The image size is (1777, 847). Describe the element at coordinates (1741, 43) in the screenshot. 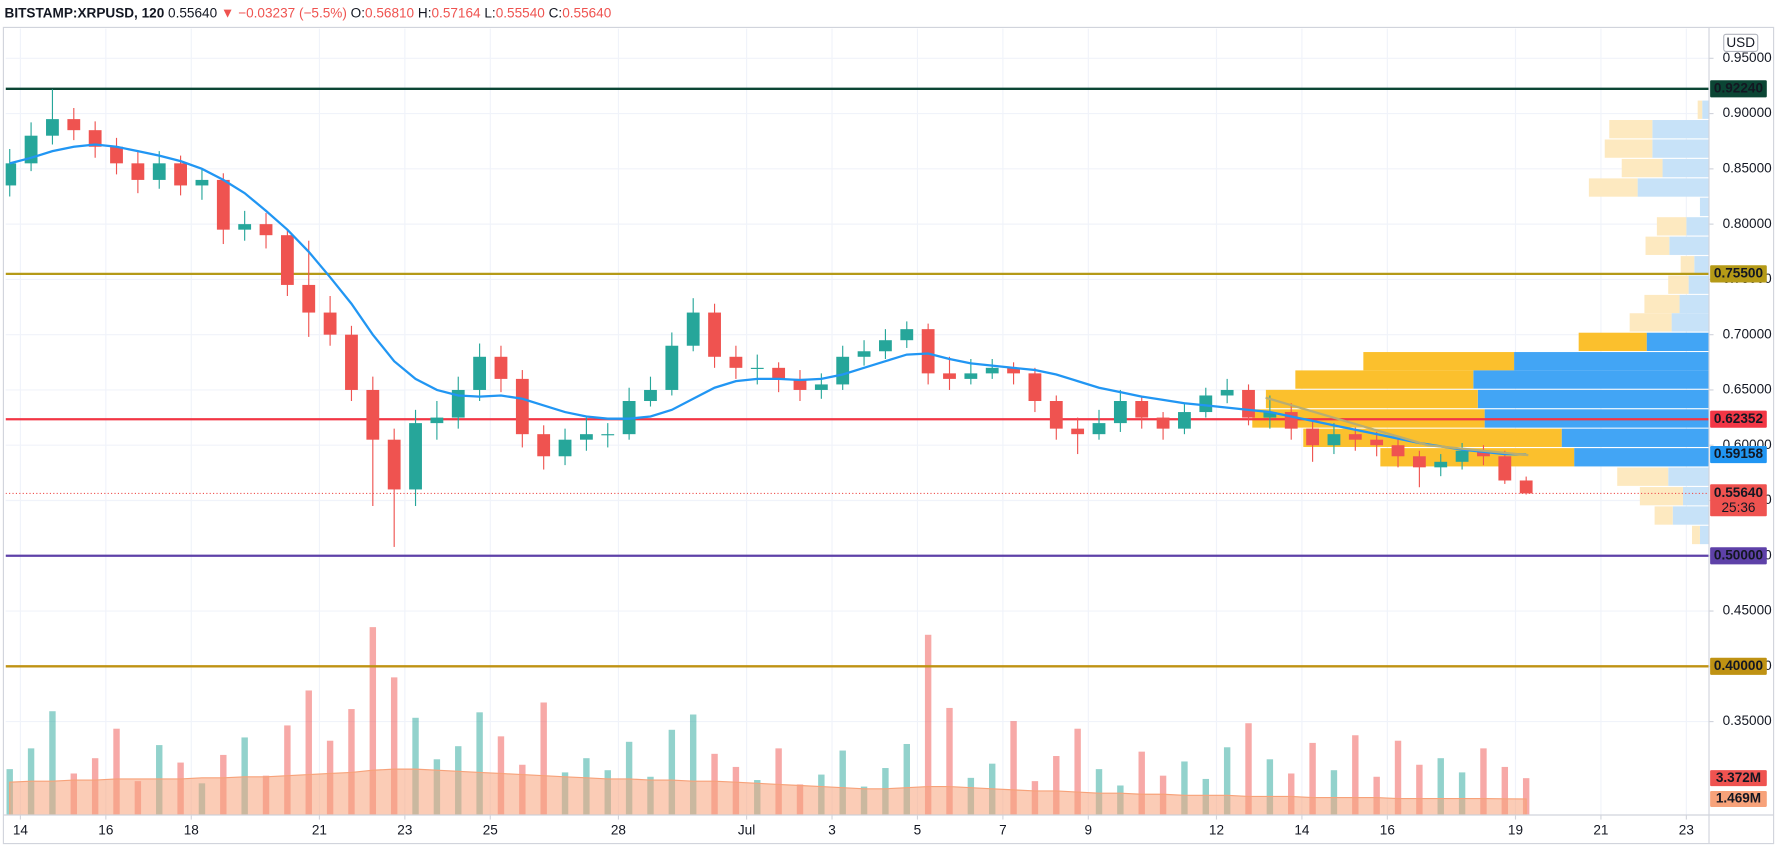

I see `currency-box` at that location.